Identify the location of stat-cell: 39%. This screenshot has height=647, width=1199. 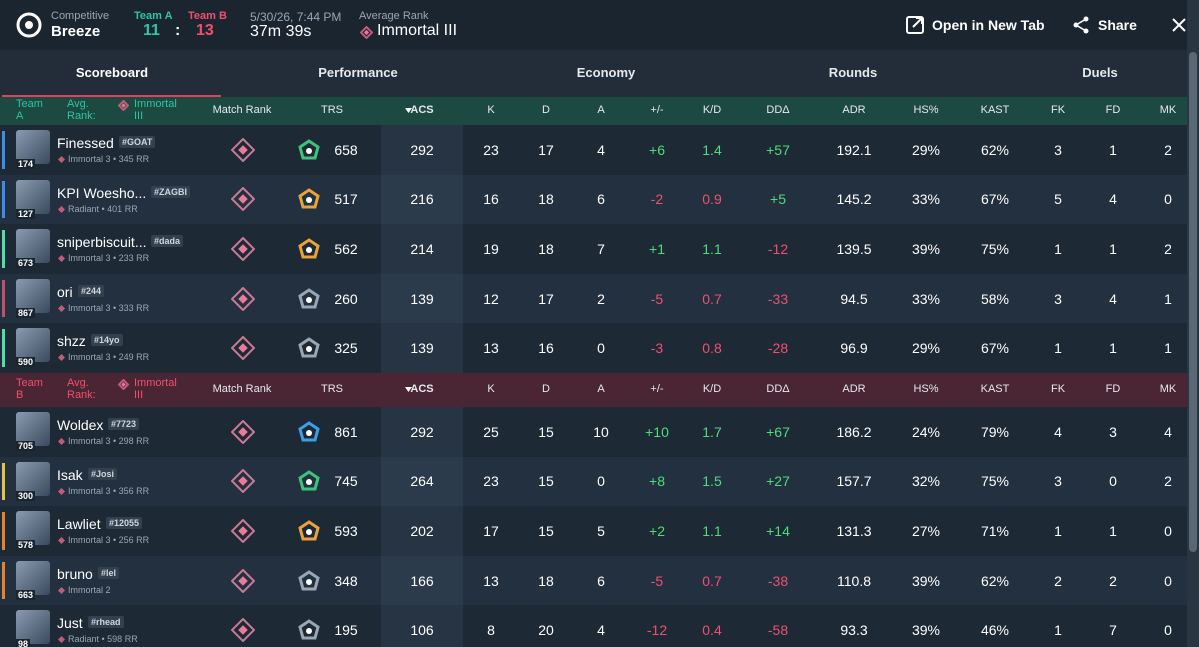
(926, 249).